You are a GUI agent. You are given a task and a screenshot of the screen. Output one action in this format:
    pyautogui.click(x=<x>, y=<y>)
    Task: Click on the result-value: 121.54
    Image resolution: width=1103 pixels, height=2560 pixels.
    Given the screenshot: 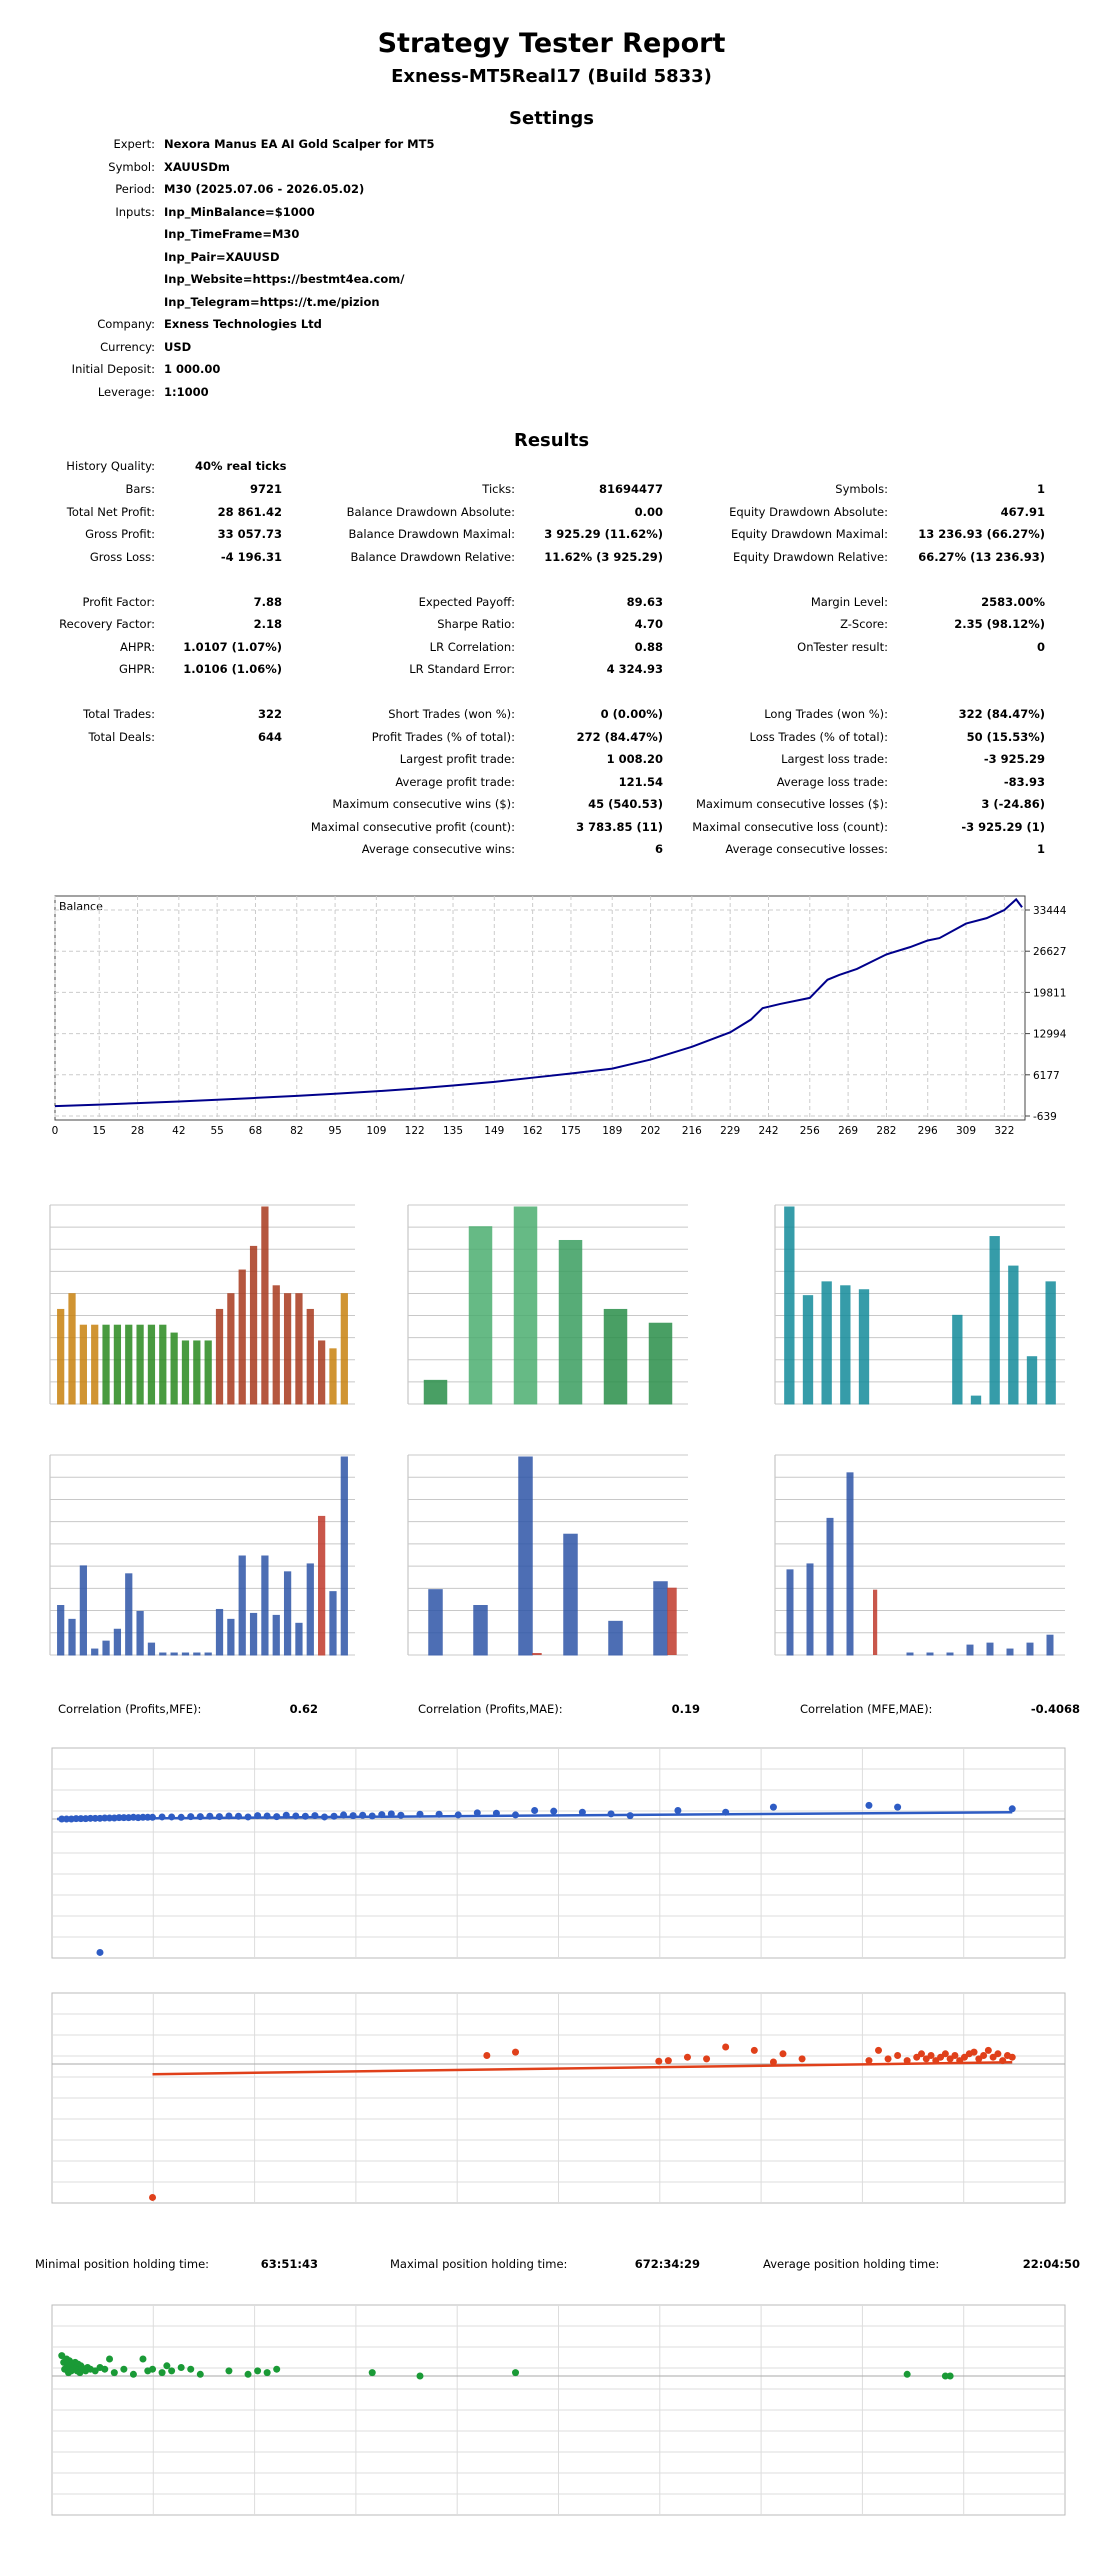 What is the action you would take?
    pyautogui.click(x=640, y=781)
    